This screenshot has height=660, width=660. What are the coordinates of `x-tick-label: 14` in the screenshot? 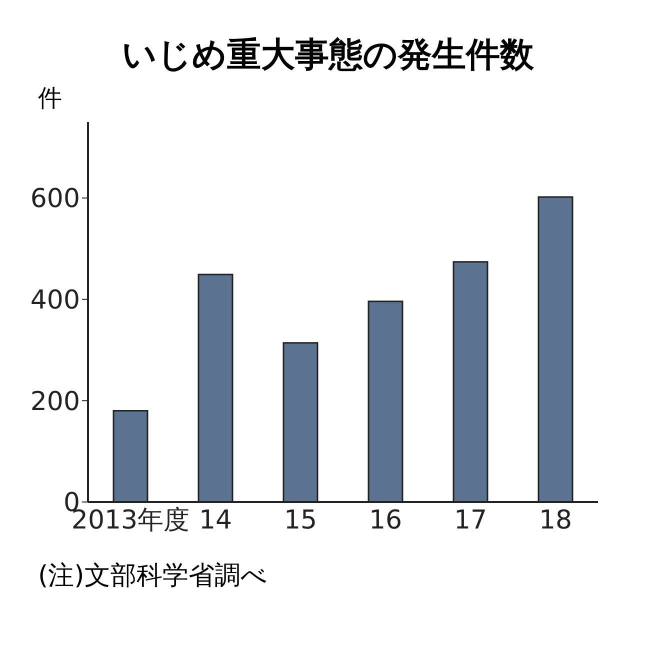 It's located at (215, 520).